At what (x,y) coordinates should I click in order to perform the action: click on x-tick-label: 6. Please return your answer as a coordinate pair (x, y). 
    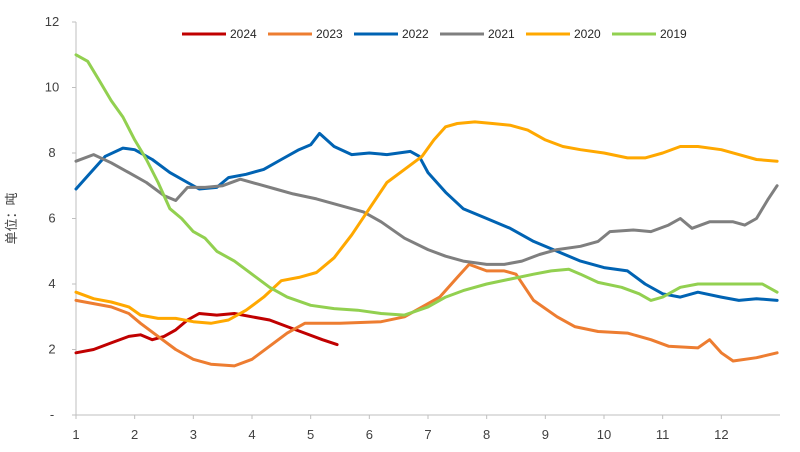
    Looking at the image, I should click on (369, 434).